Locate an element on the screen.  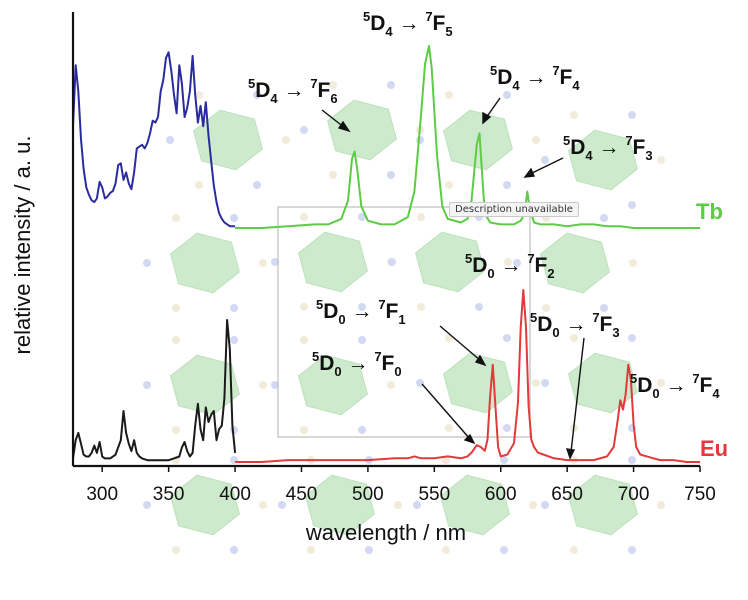
x-tick-label: 500 is located at coordinates (368, 494).